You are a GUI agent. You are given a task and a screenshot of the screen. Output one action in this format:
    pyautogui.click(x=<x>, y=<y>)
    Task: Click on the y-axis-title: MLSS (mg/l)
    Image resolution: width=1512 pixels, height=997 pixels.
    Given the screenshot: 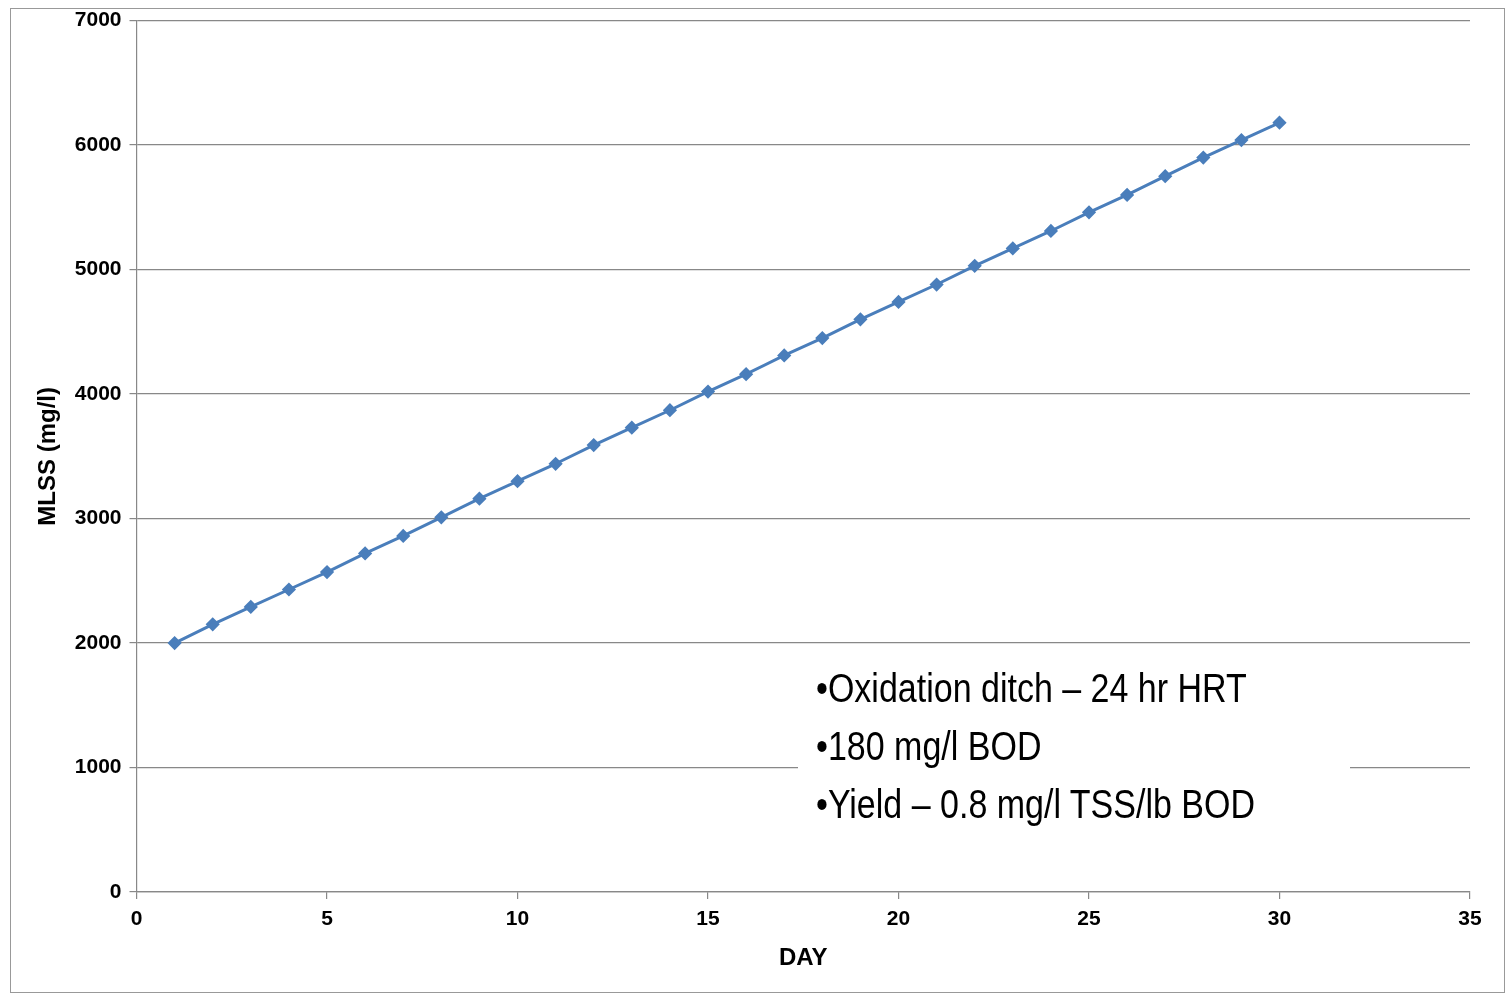 What is the action you would take?
    pyautogui.click(x=47, y=456)
    